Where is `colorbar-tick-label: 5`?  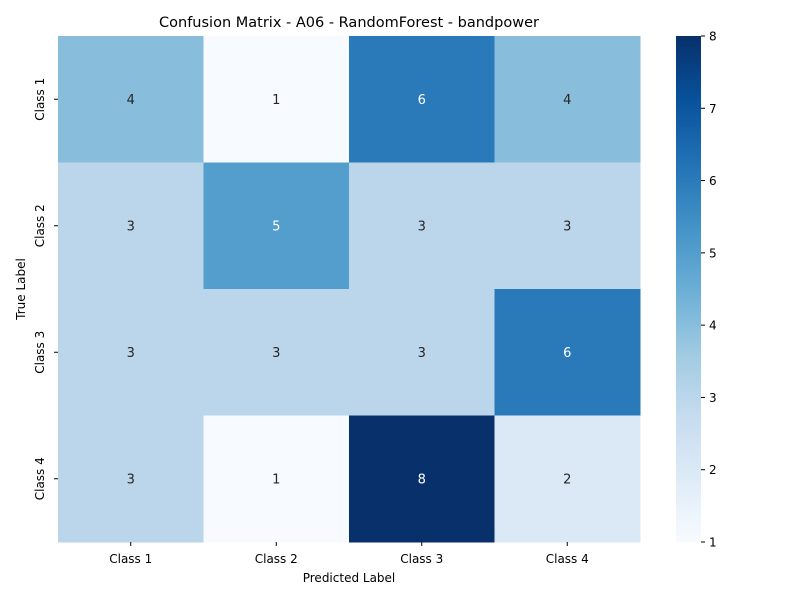
colorbar-tick-label: 5 is located at coordinates (713, 253).